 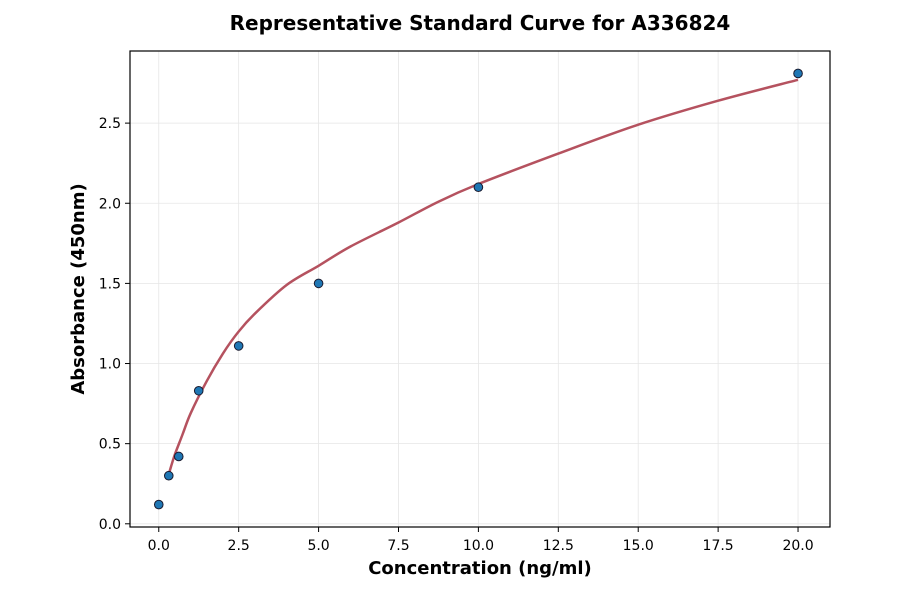 I want to click on y-tick-label: 1.5, so click(x=110, y=284).